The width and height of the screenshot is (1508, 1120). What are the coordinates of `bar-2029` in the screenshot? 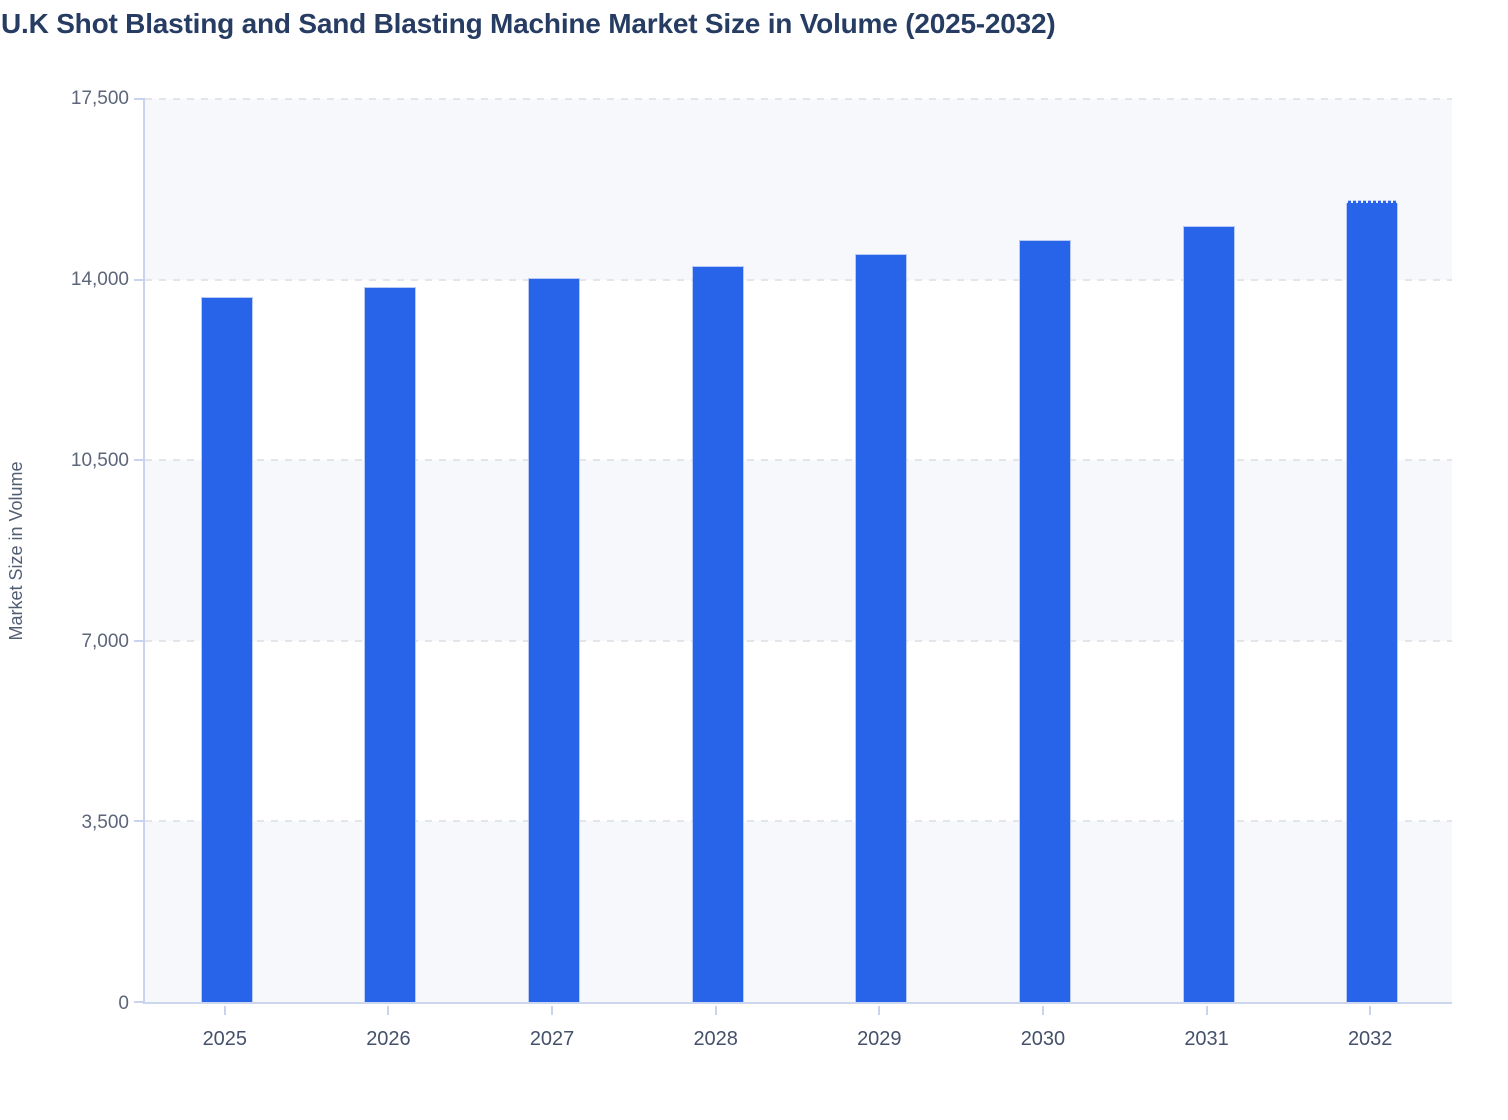 It's located at (881, 627).